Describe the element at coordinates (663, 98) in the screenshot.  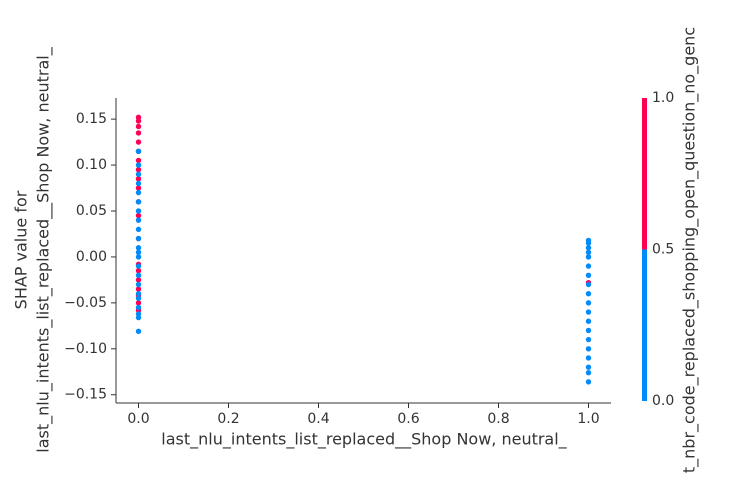
I see `colorbar-tick-label: 1.0` at that location.